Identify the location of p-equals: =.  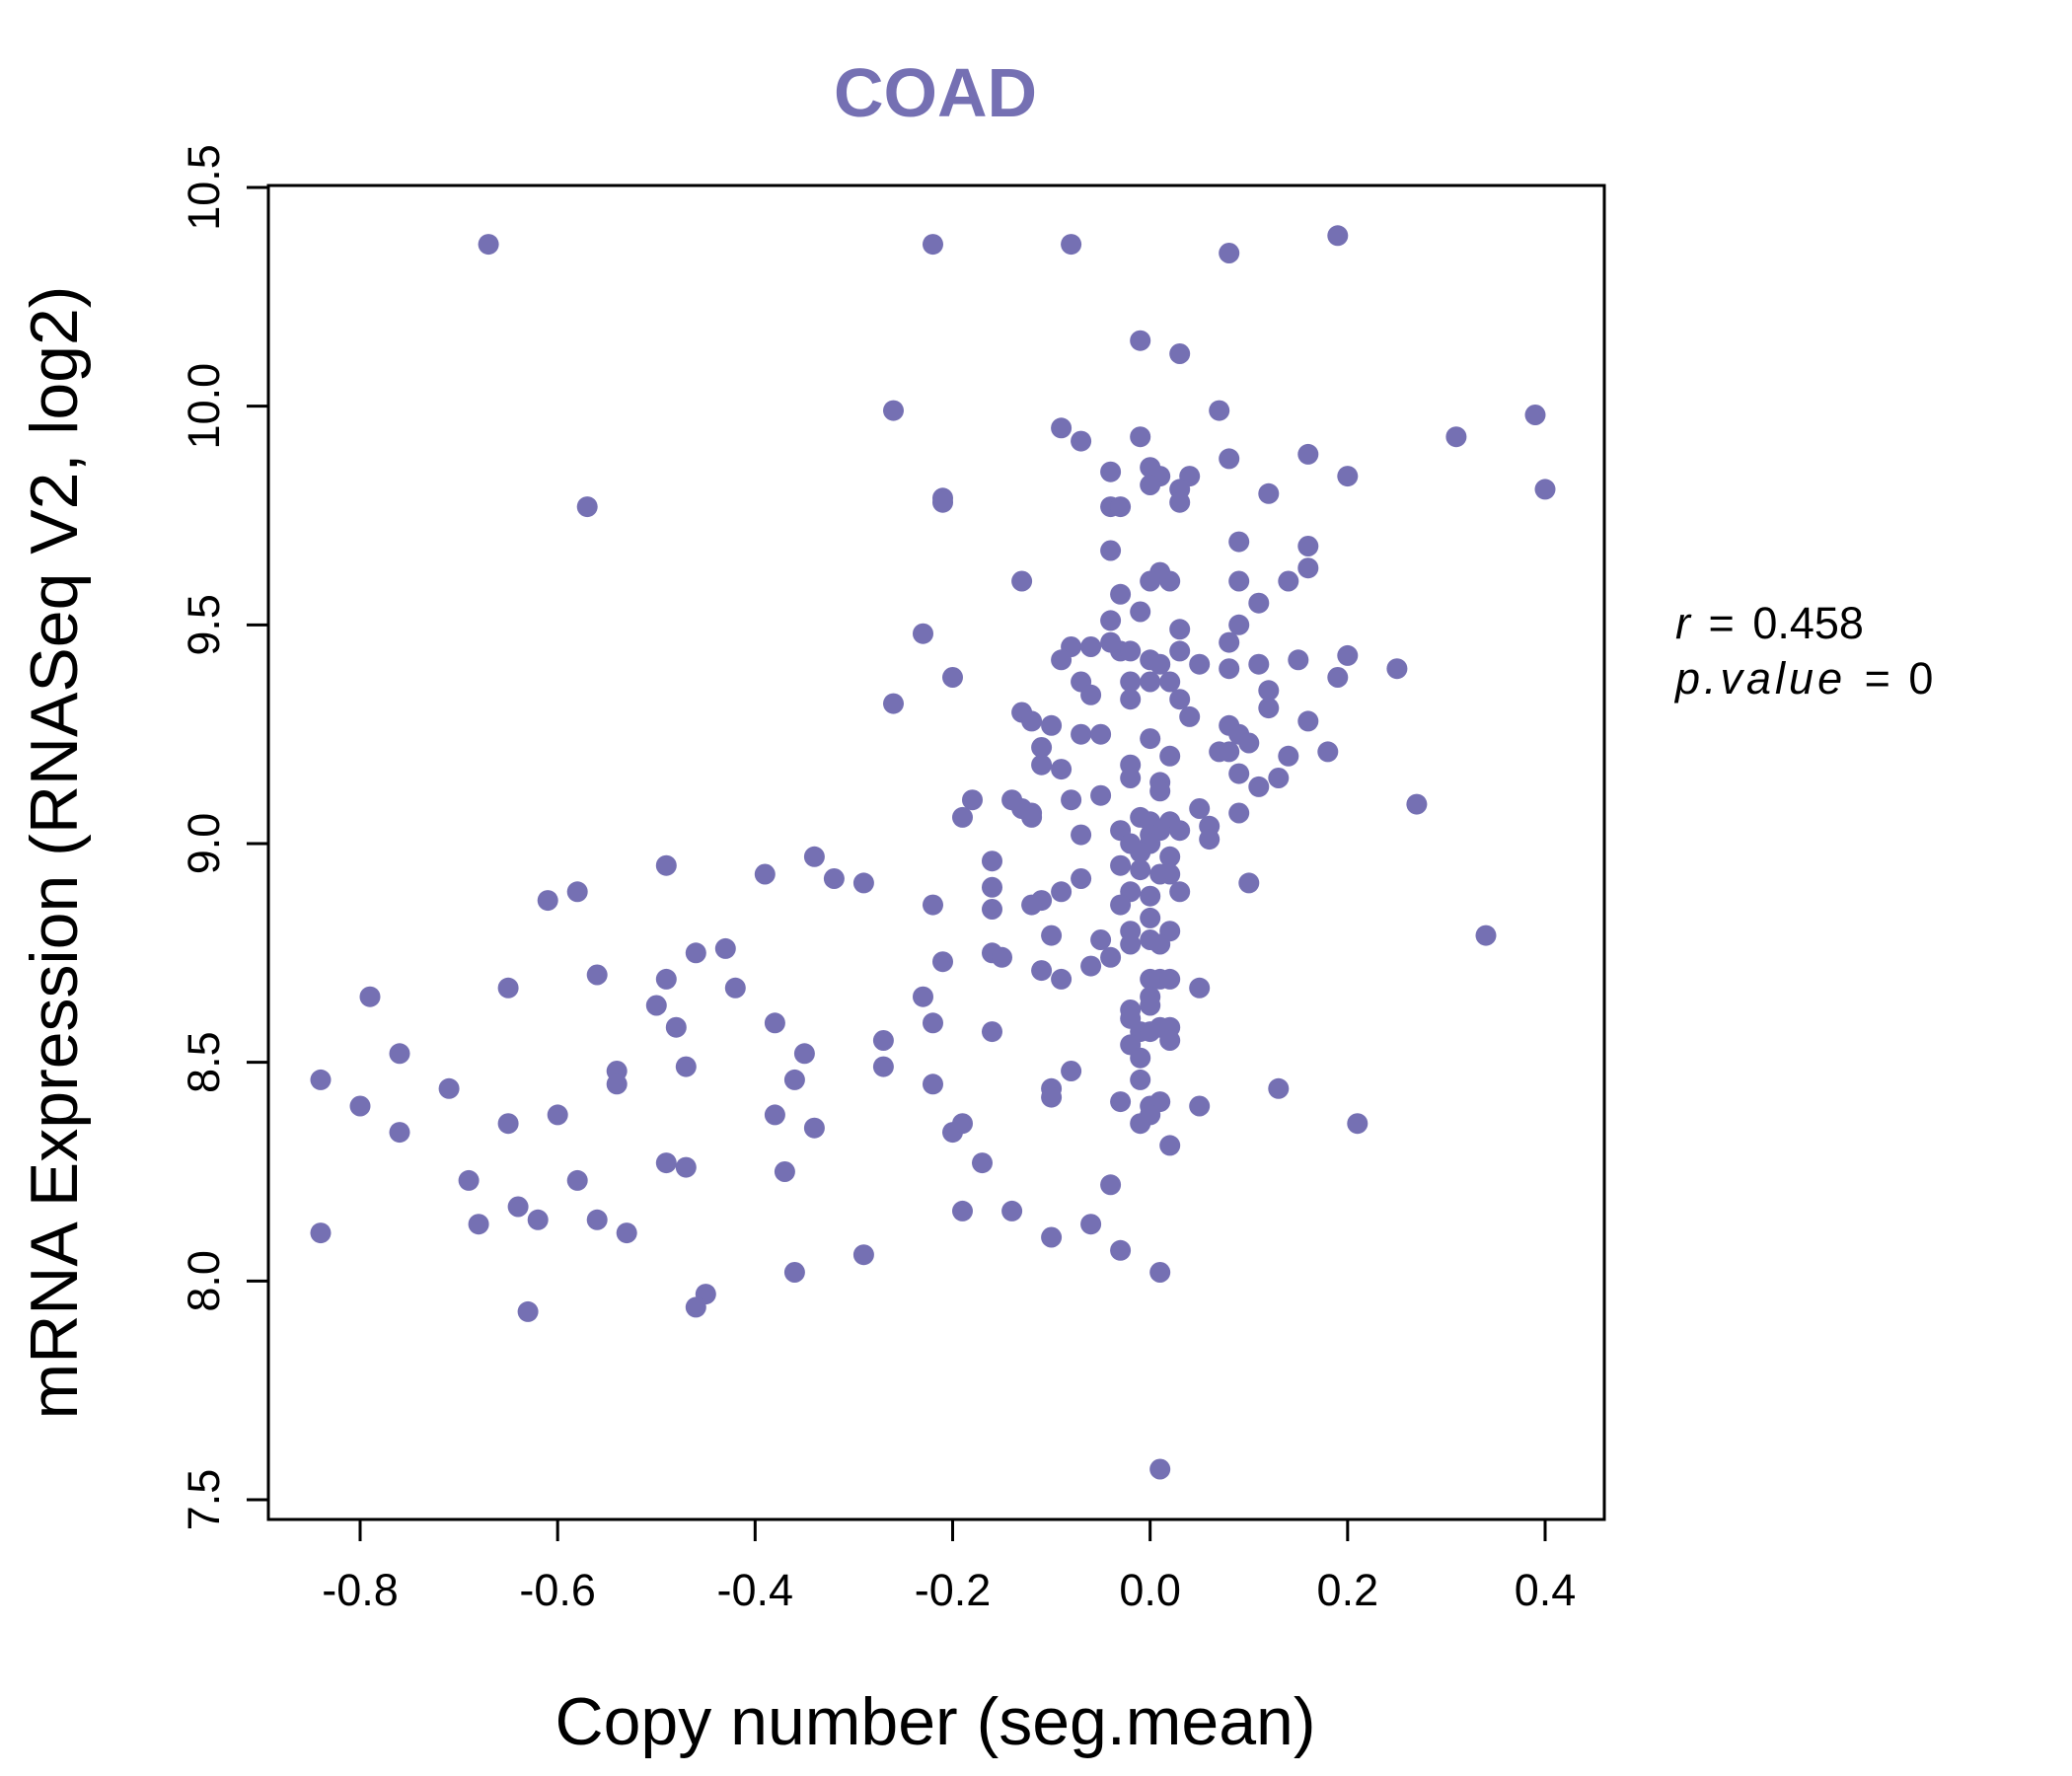
(1877, 678).